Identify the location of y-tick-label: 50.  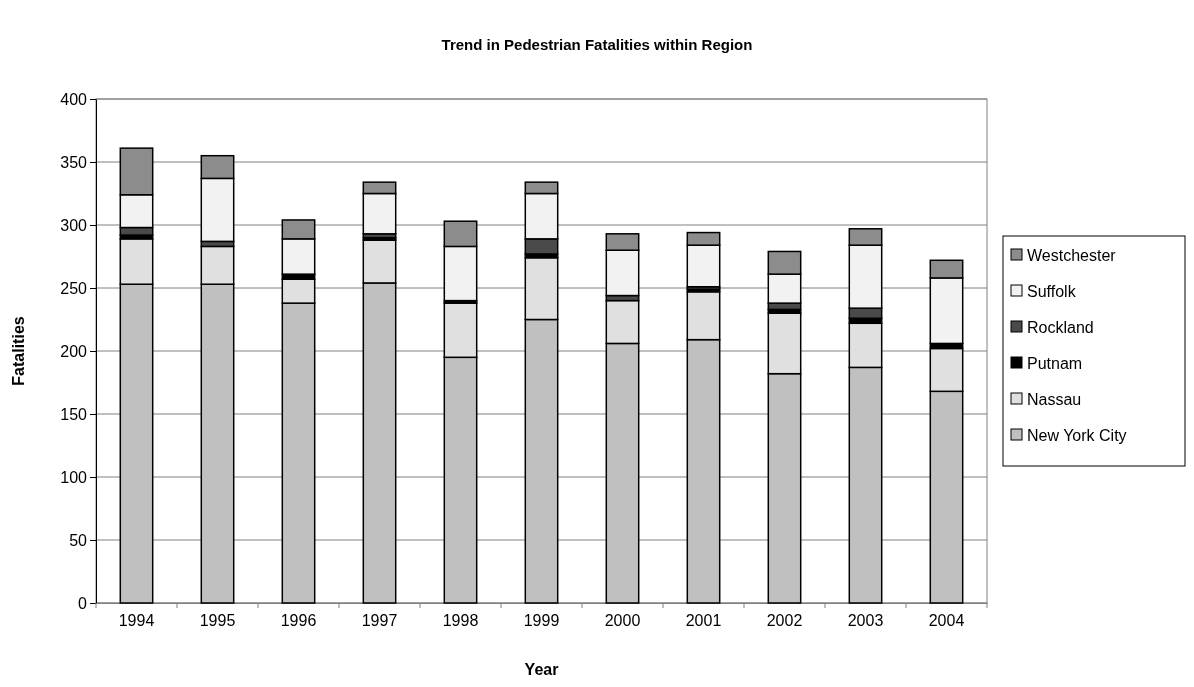
(78, 540).